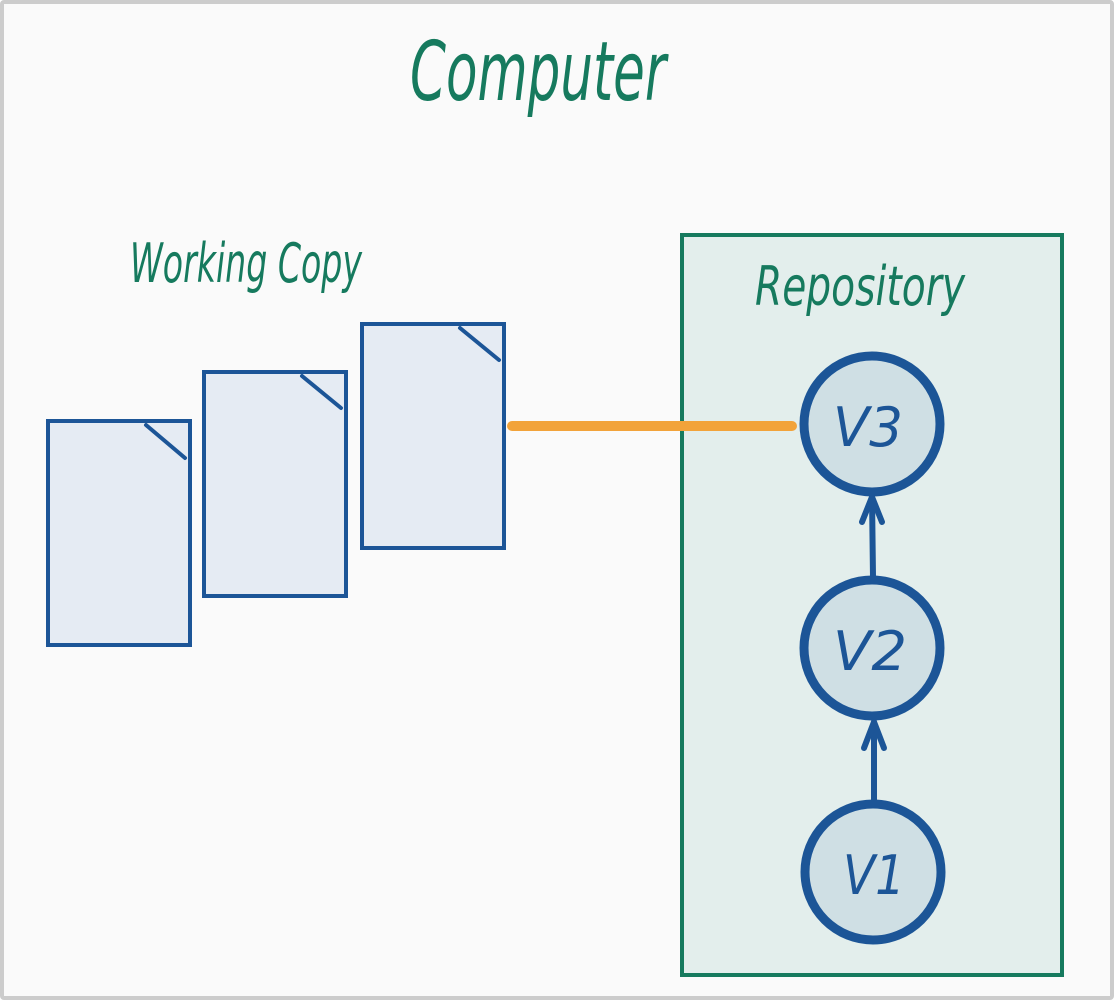 The width and height of the screenshot is (1114, 1000). I want to click on version-node-v3: V3, so click(872, 424).